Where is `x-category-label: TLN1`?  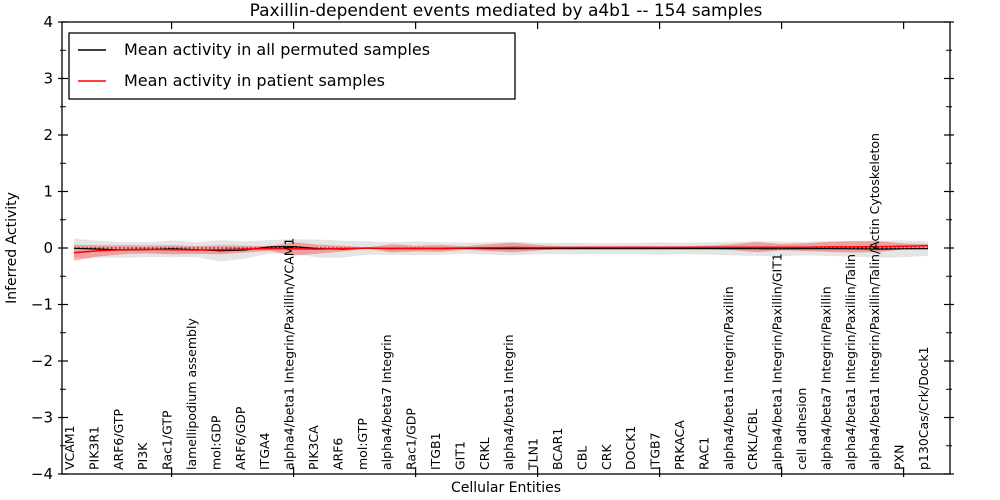 x-category-label: TLN1 is located at coordinates (533, 454).